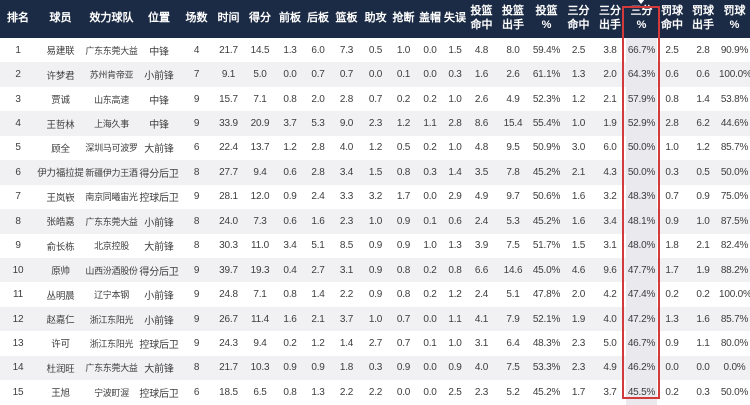 The width and height of the screenshot is (750, 405). Describe the element at coordinates (481, 50) in the screenshot. I see `stat-cell: 4.8` at that location.